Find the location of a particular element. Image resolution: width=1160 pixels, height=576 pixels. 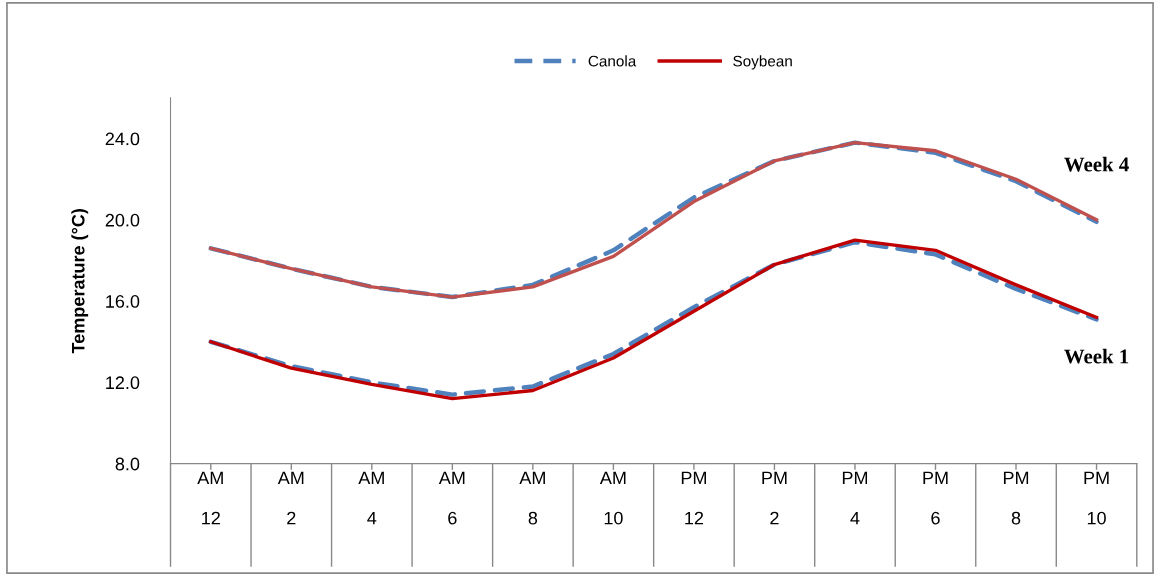

y-tick-label: 8.0 is located at coordinates (127, 464).